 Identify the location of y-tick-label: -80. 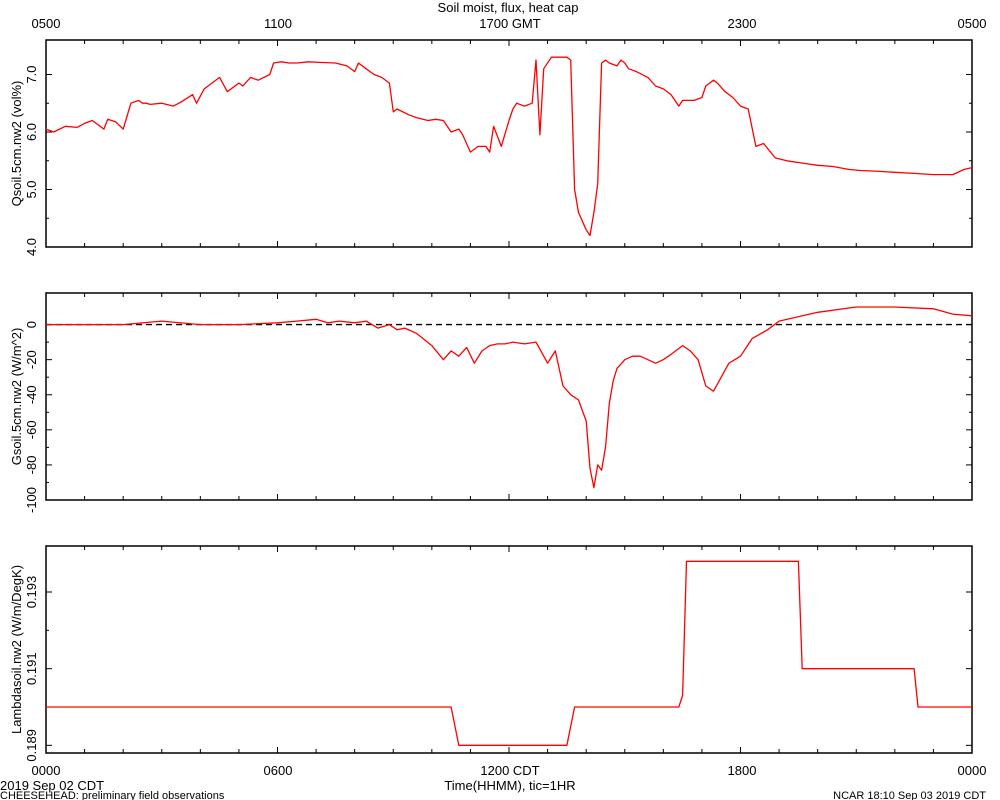
(31, 465).